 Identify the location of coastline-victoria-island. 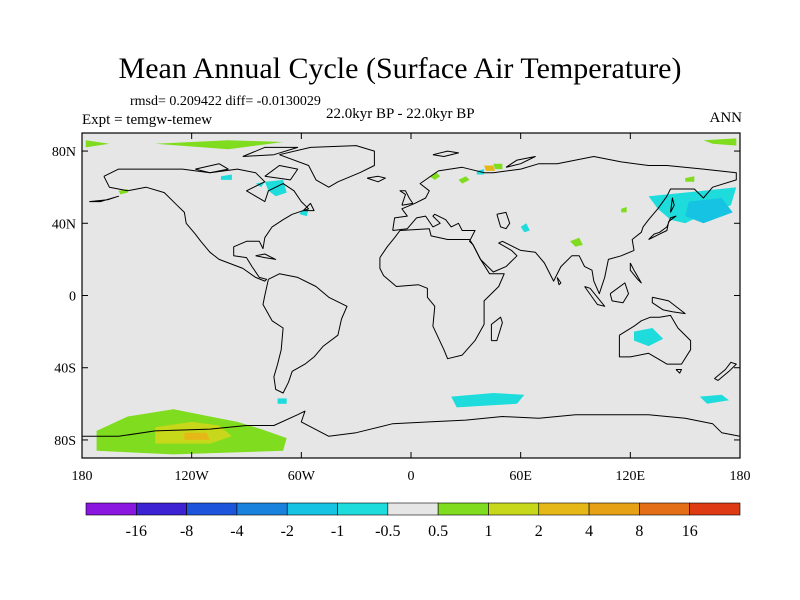
(212, 168).